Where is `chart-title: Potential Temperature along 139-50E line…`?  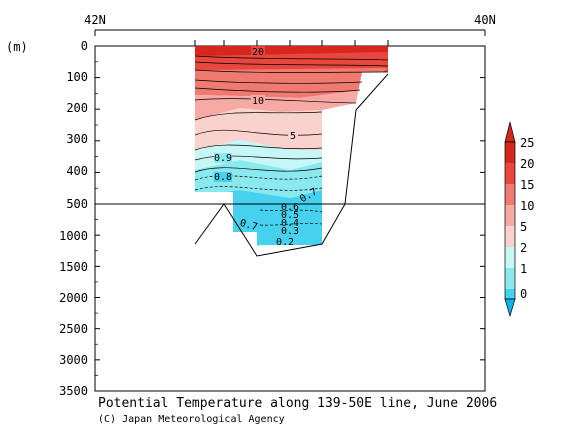
chart-title: Potential Temperature along 139-50E line… is located at coordinates (297, 403).